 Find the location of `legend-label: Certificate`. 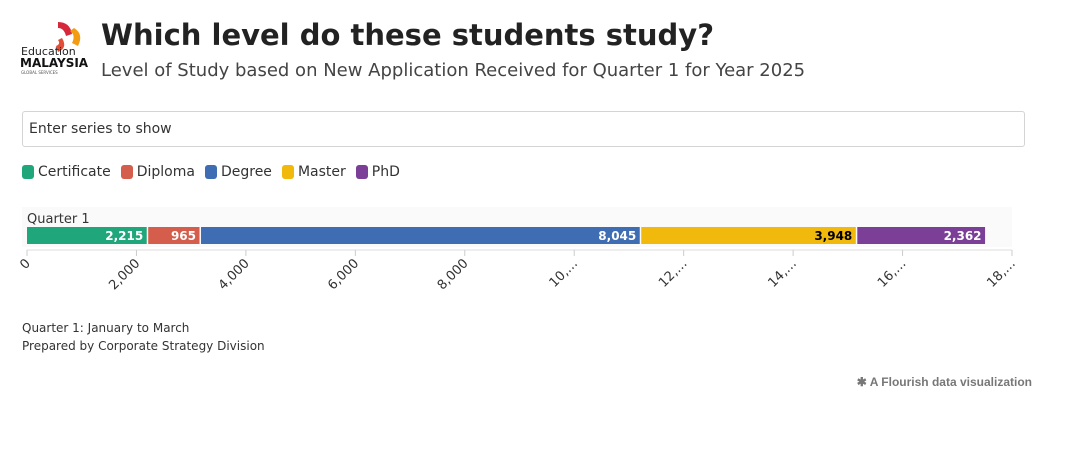

legend-label: Certificate is located at coordinates (74, 172).